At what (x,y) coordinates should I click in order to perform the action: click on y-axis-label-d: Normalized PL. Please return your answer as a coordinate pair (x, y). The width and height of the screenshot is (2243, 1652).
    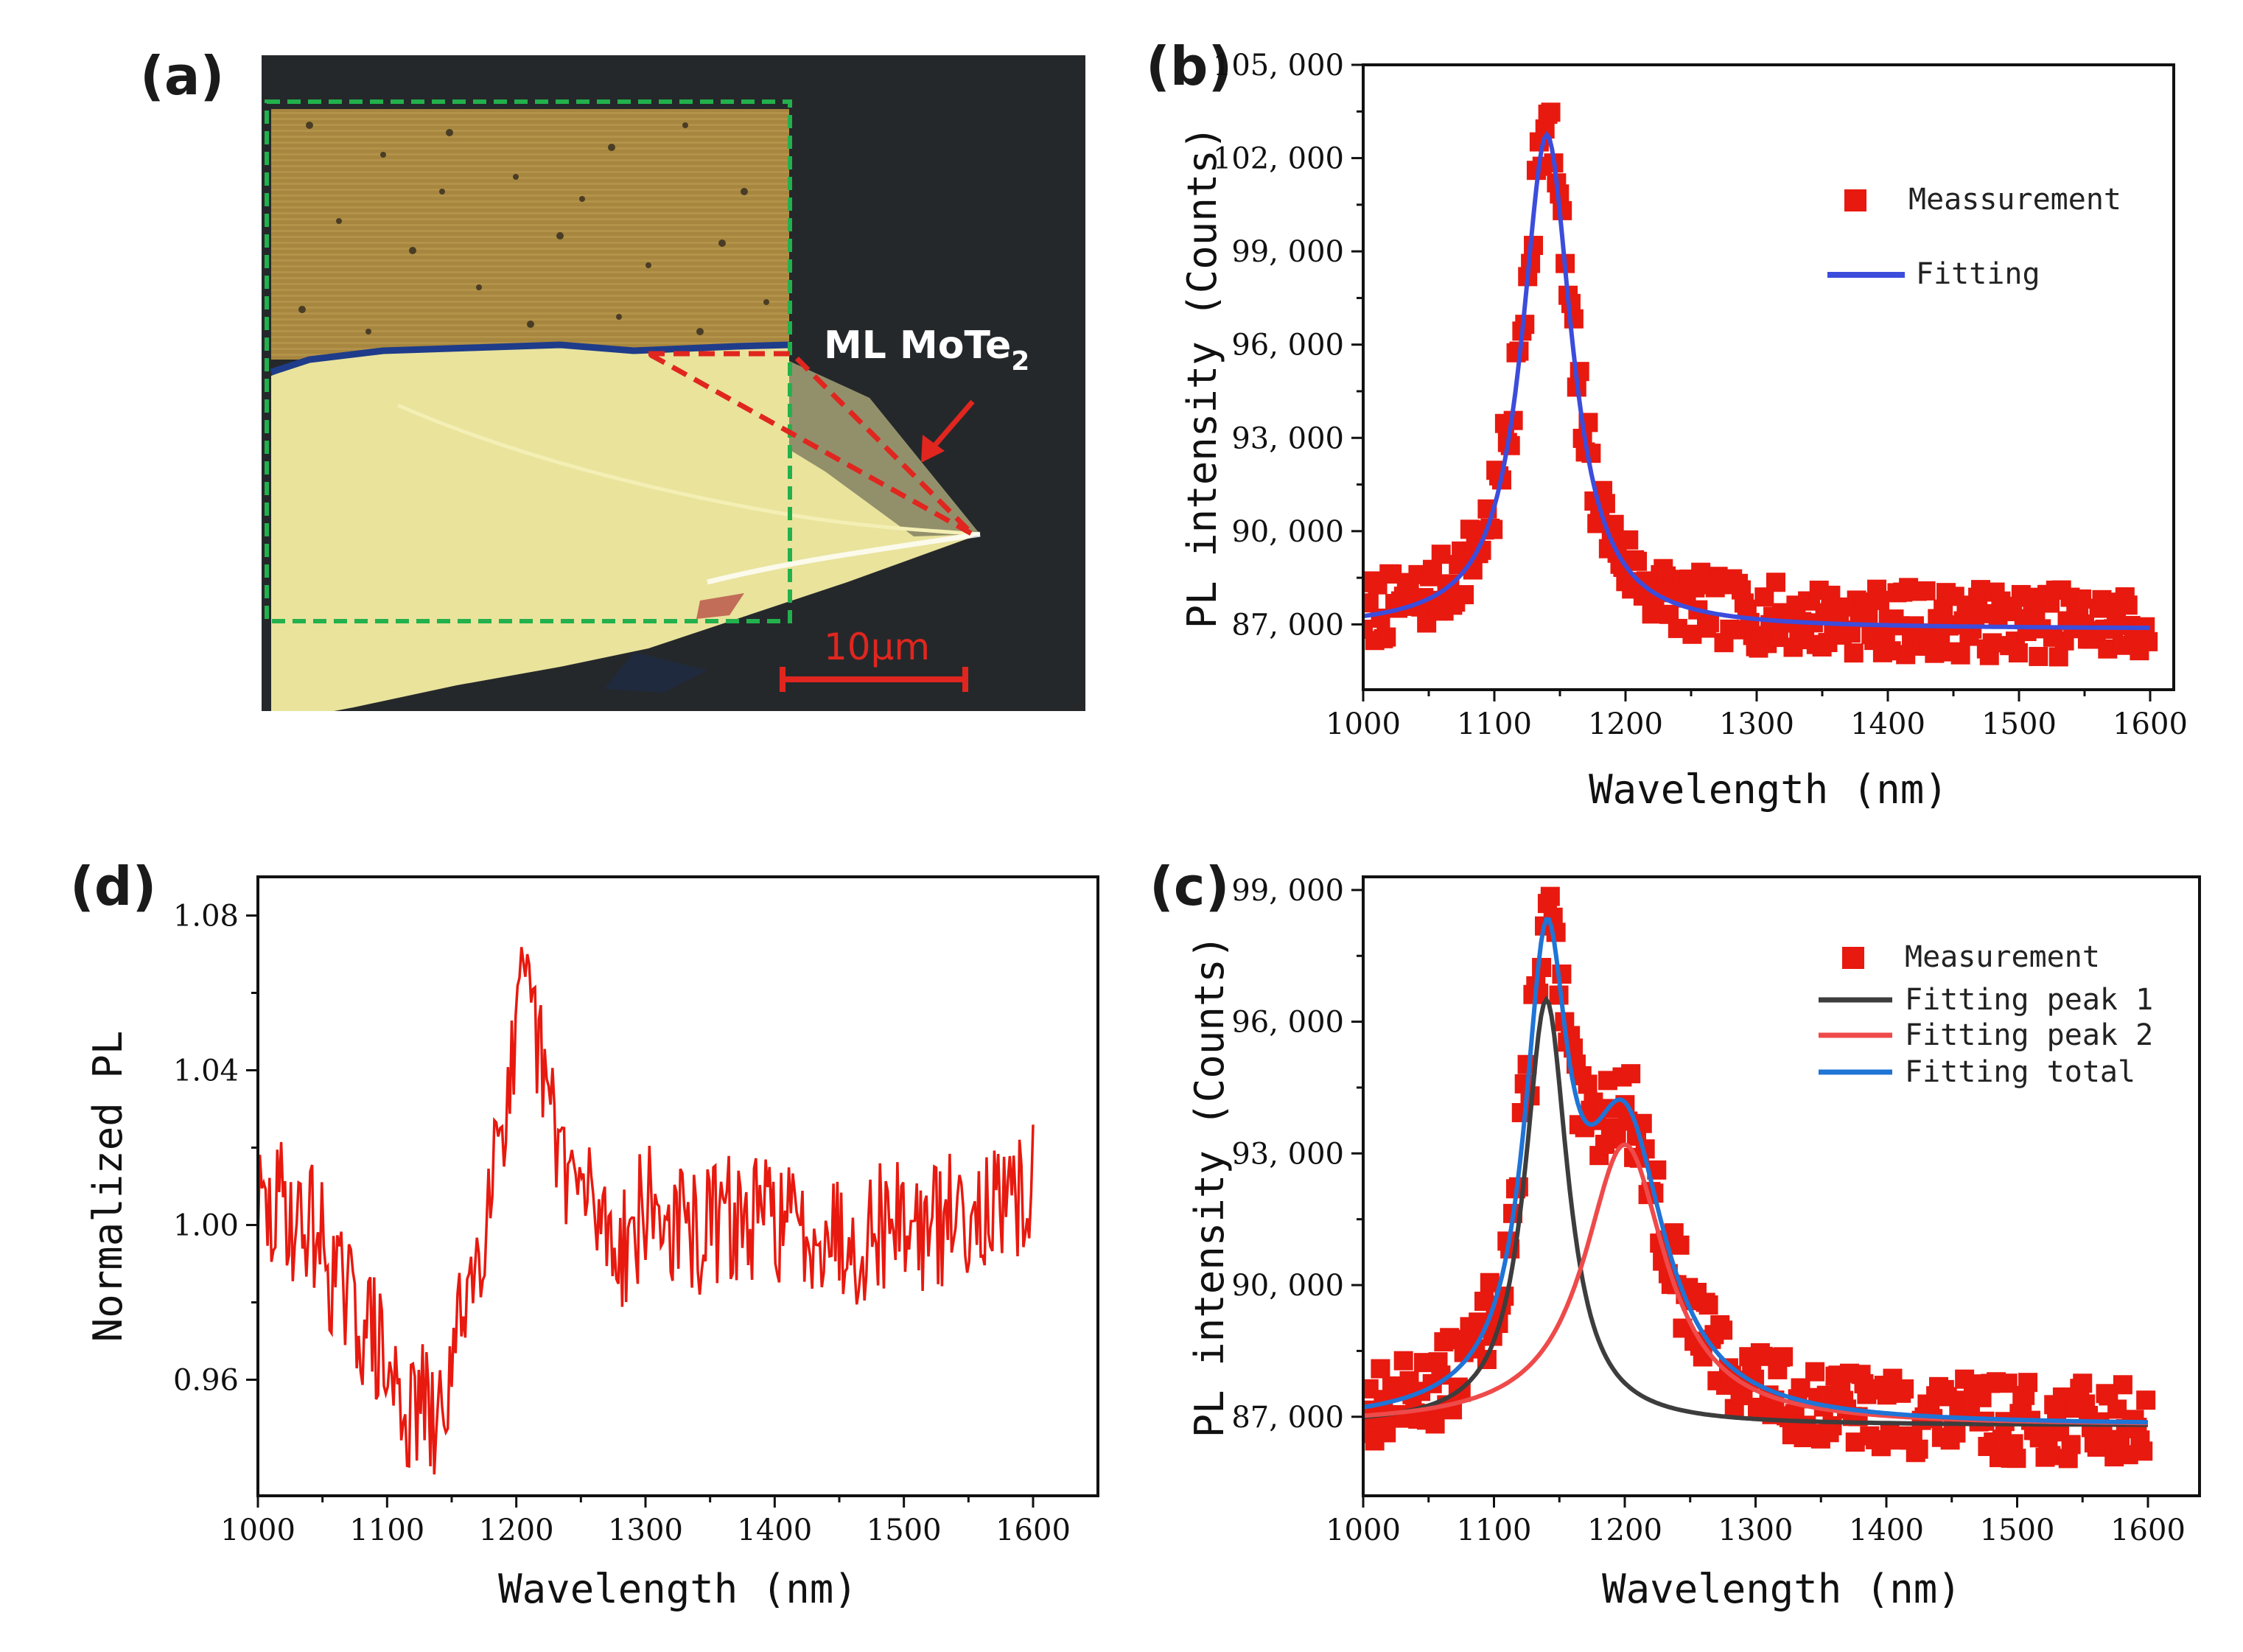
    Looking at the image, I should click on (108, 1187).